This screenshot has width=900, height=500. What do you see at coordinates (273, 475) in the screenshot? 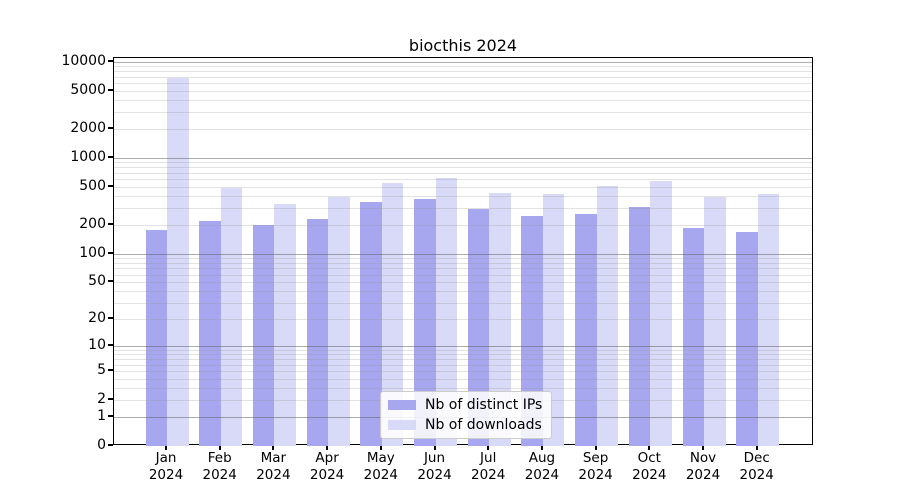
I see `x-tick-year-mar: 2024` at bounding box center [273, 475].